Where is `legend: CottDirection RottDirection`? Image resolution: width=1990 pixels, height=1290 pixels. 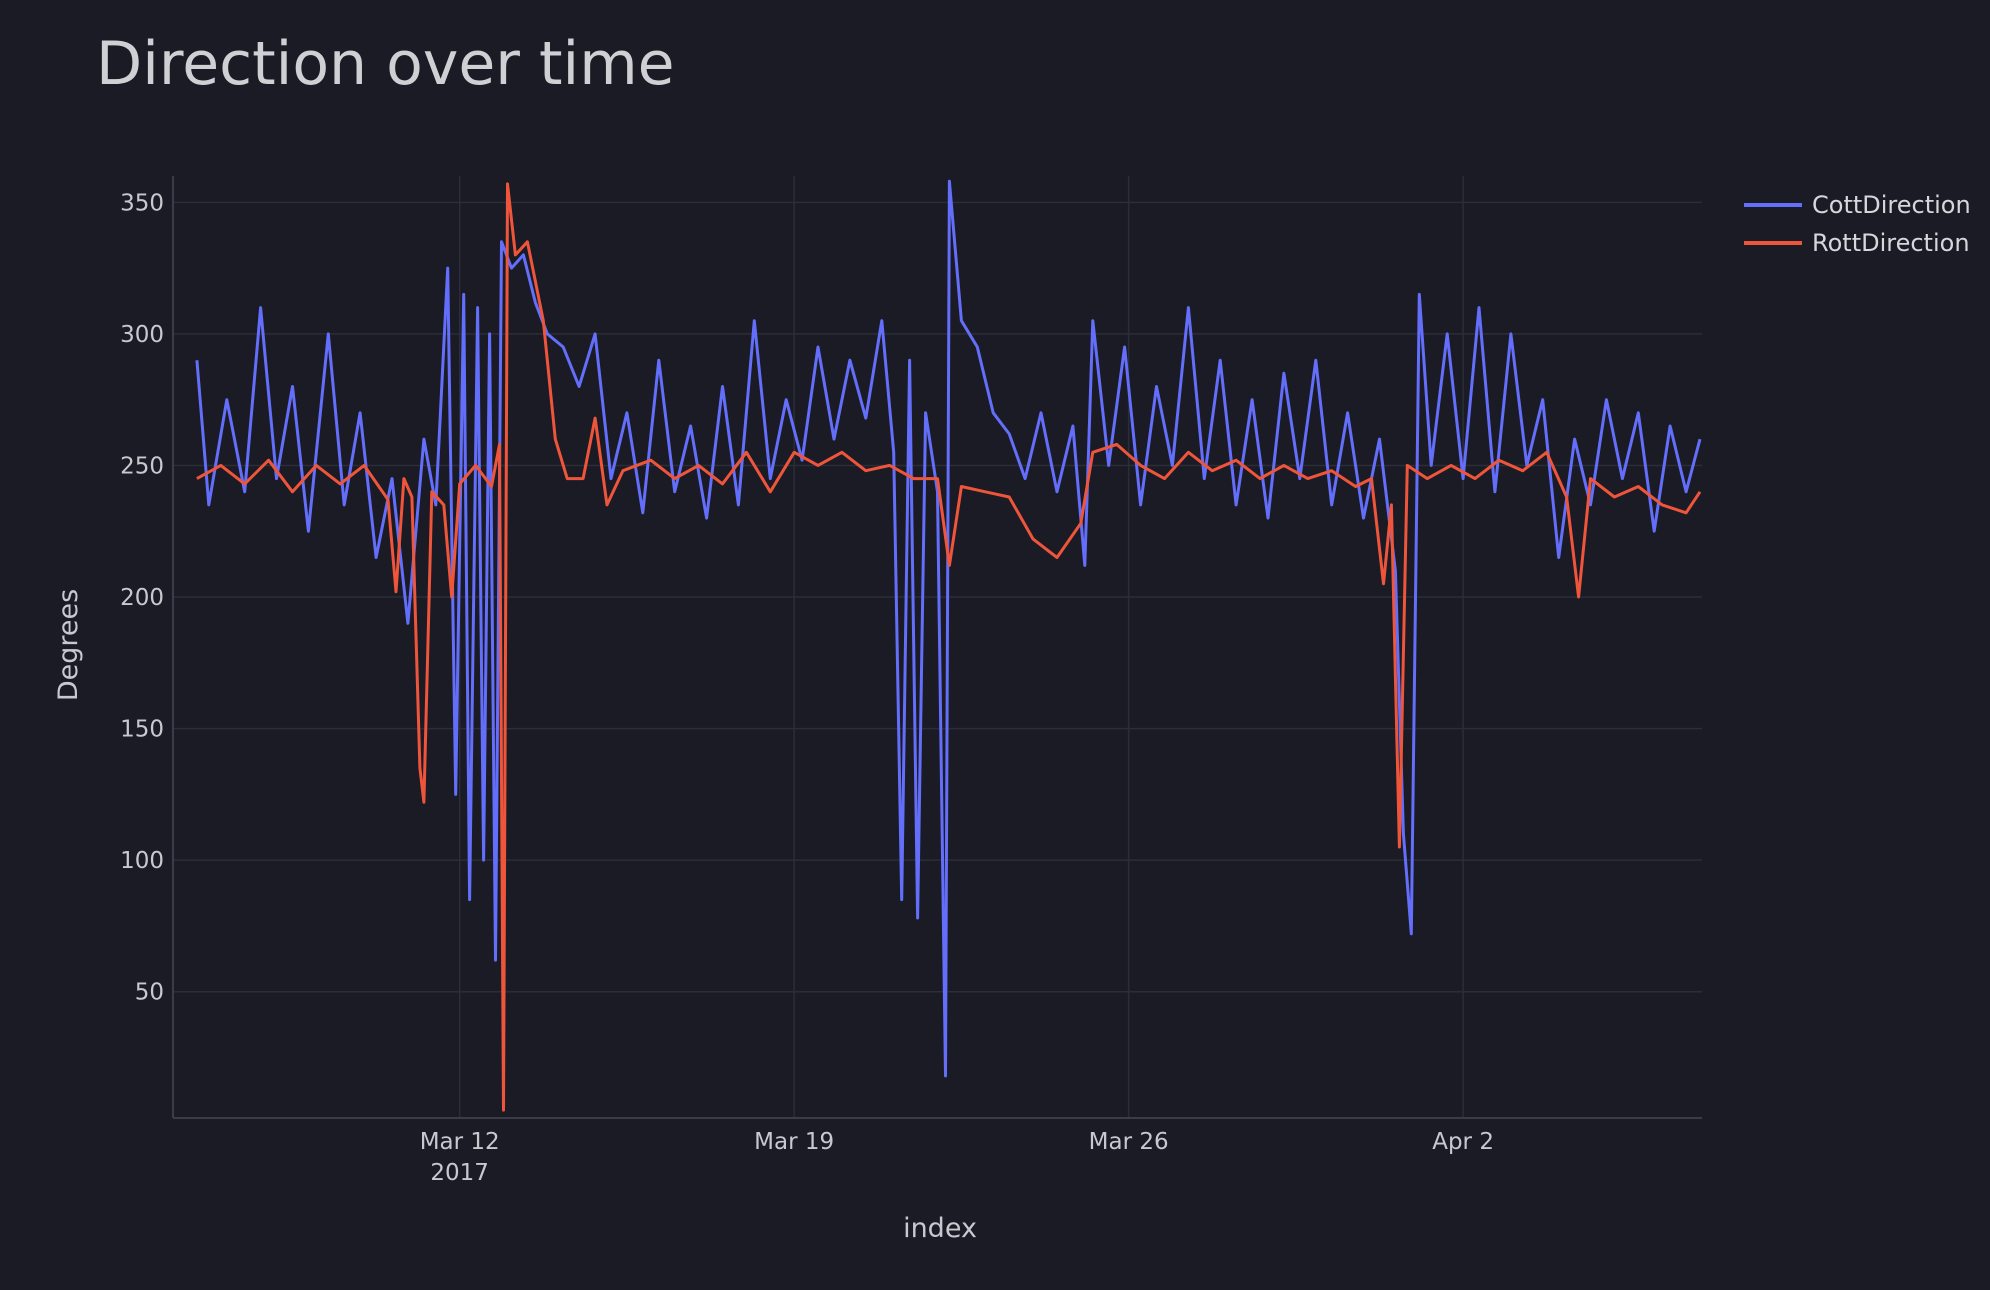
legend: CottDirection RottDirection is located at coordinates (1857, 224).